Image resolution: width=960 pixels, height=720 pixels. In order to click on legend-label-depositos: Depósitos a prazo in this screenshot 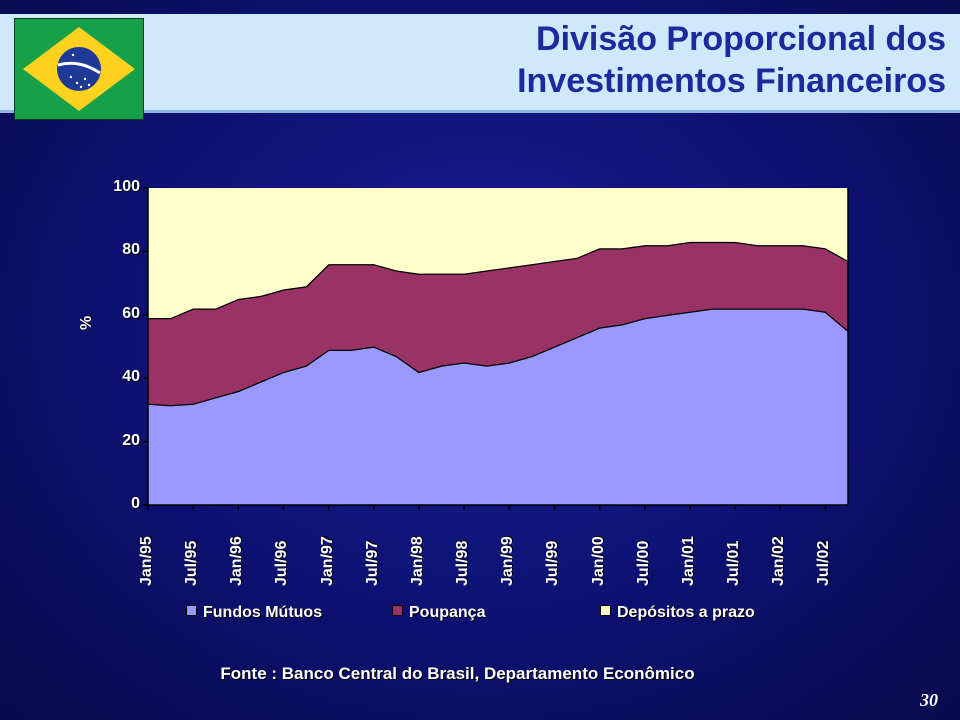, I will do `click(686, 612)`.